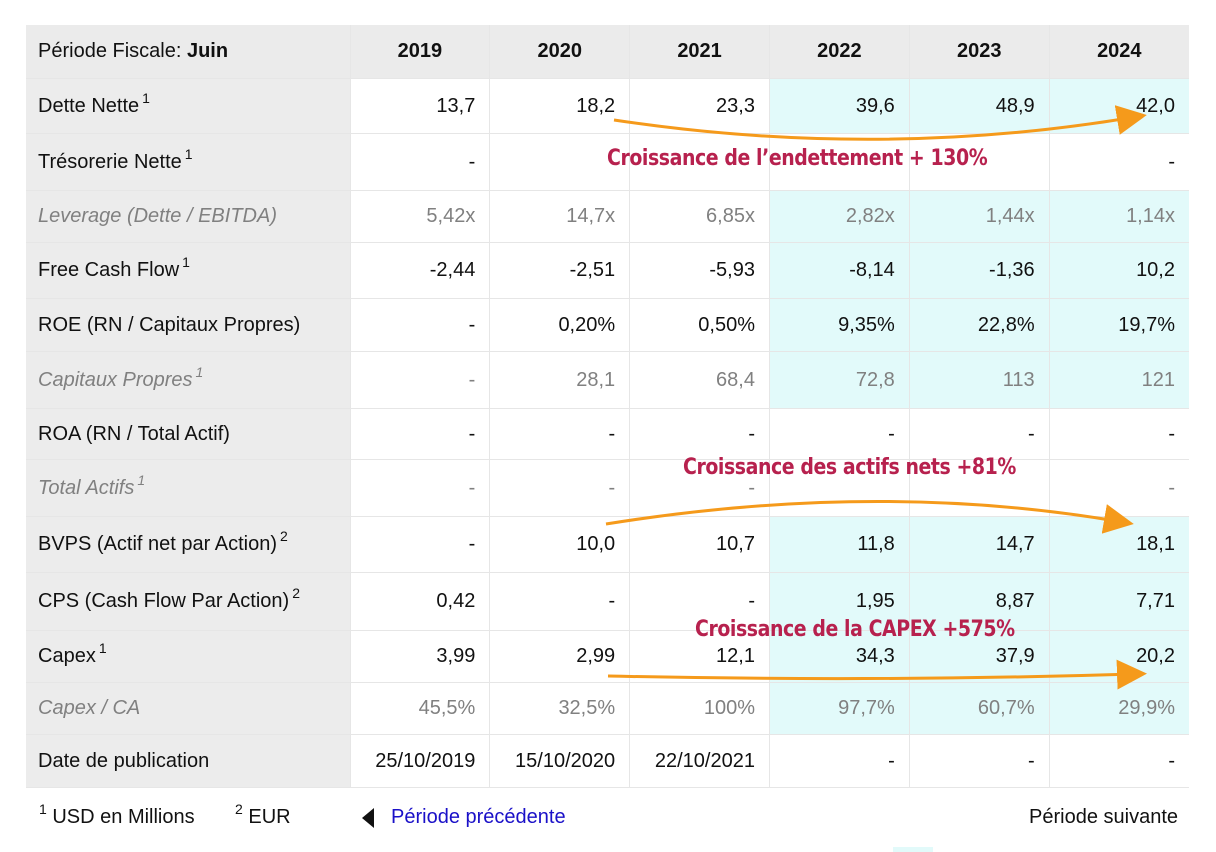 The width and height of the screenshot is (1216, 852). I want to click on assets-growth-annotation: Croissance des actifs nets +81%, so click(849, 467).